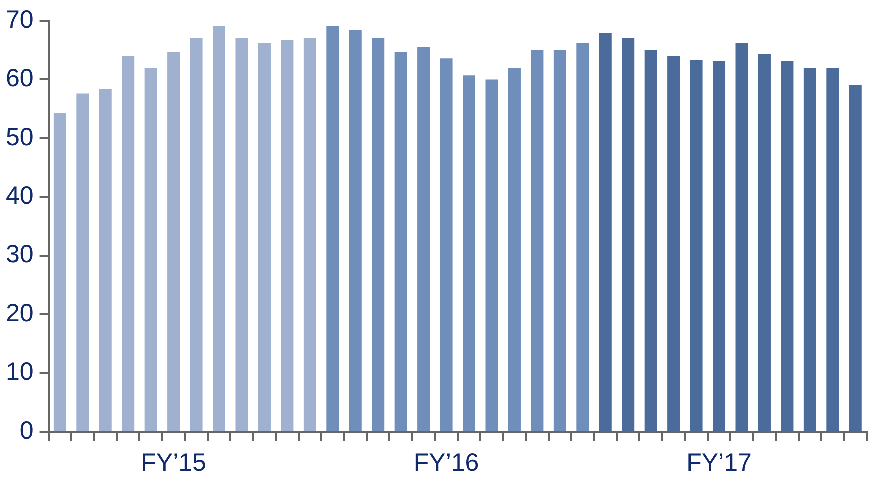  I want to click on x-tick-label: FY’17, so click(719, 462).